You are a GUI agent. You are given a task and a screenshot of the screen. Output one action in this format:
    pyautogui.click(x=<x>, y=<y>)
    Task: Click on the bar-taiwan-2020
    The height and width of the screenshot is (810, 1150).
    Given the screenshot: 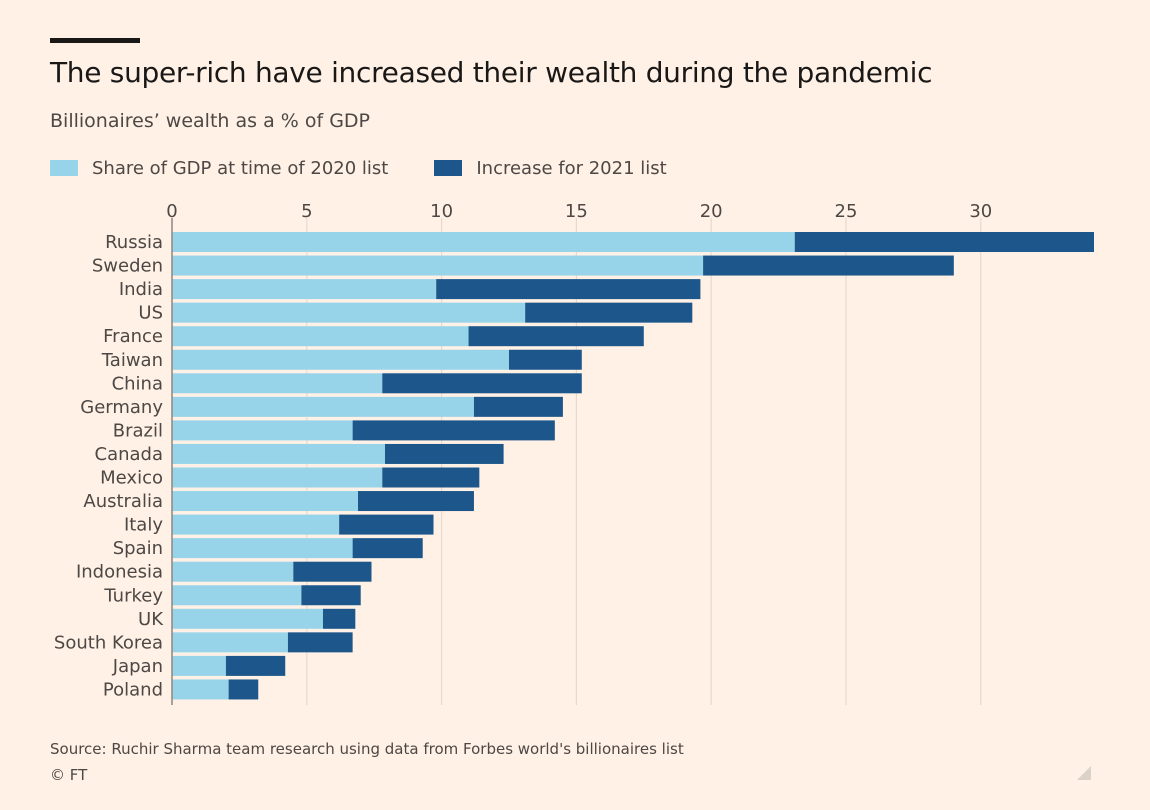 What is the action you would take?
    pyautogui.click(x=340, y=359)
    